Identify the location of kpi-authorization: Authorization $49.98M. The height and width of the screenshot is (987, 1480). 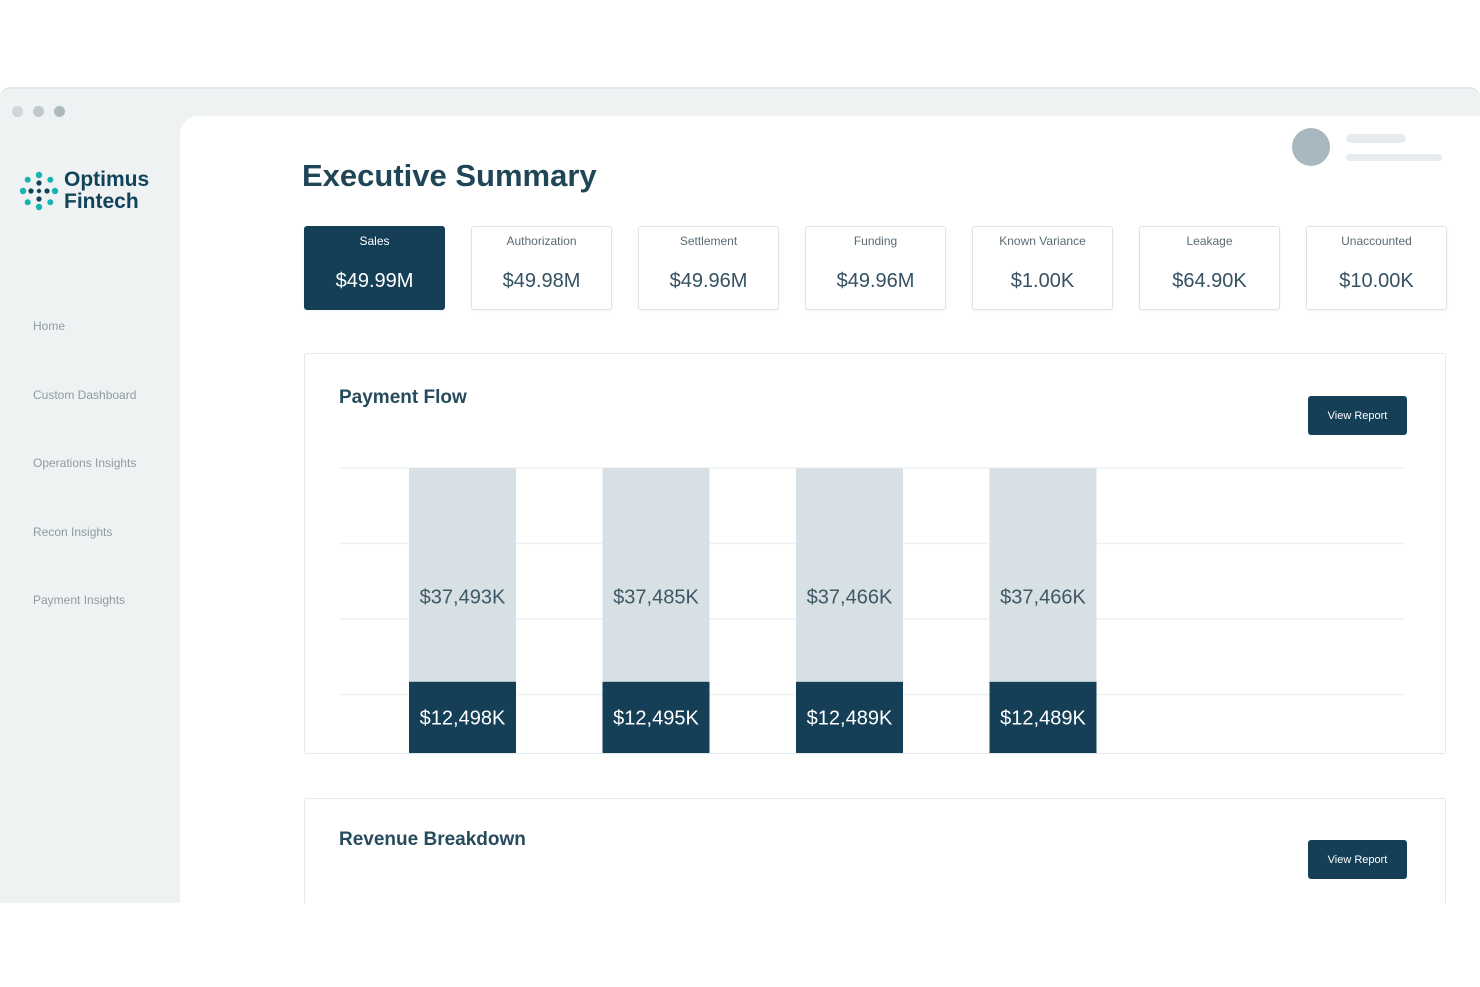
(541, 268).